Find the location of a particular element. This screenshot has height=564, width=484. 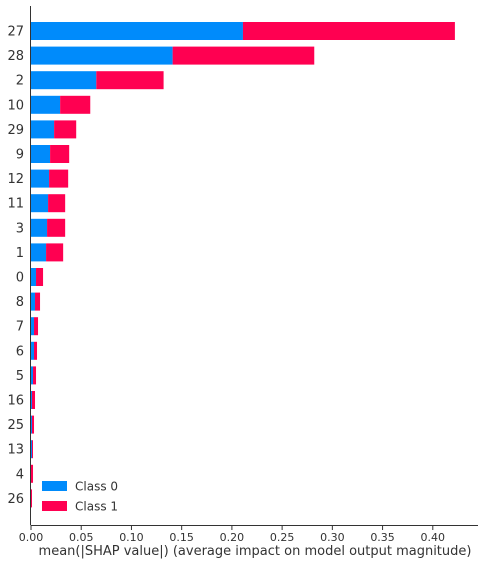

x-ticks: 0.00 0.05 0.10 0.15 0.20 0.25 0.30 0.35 0.40 is located at coordinates (232, 534).